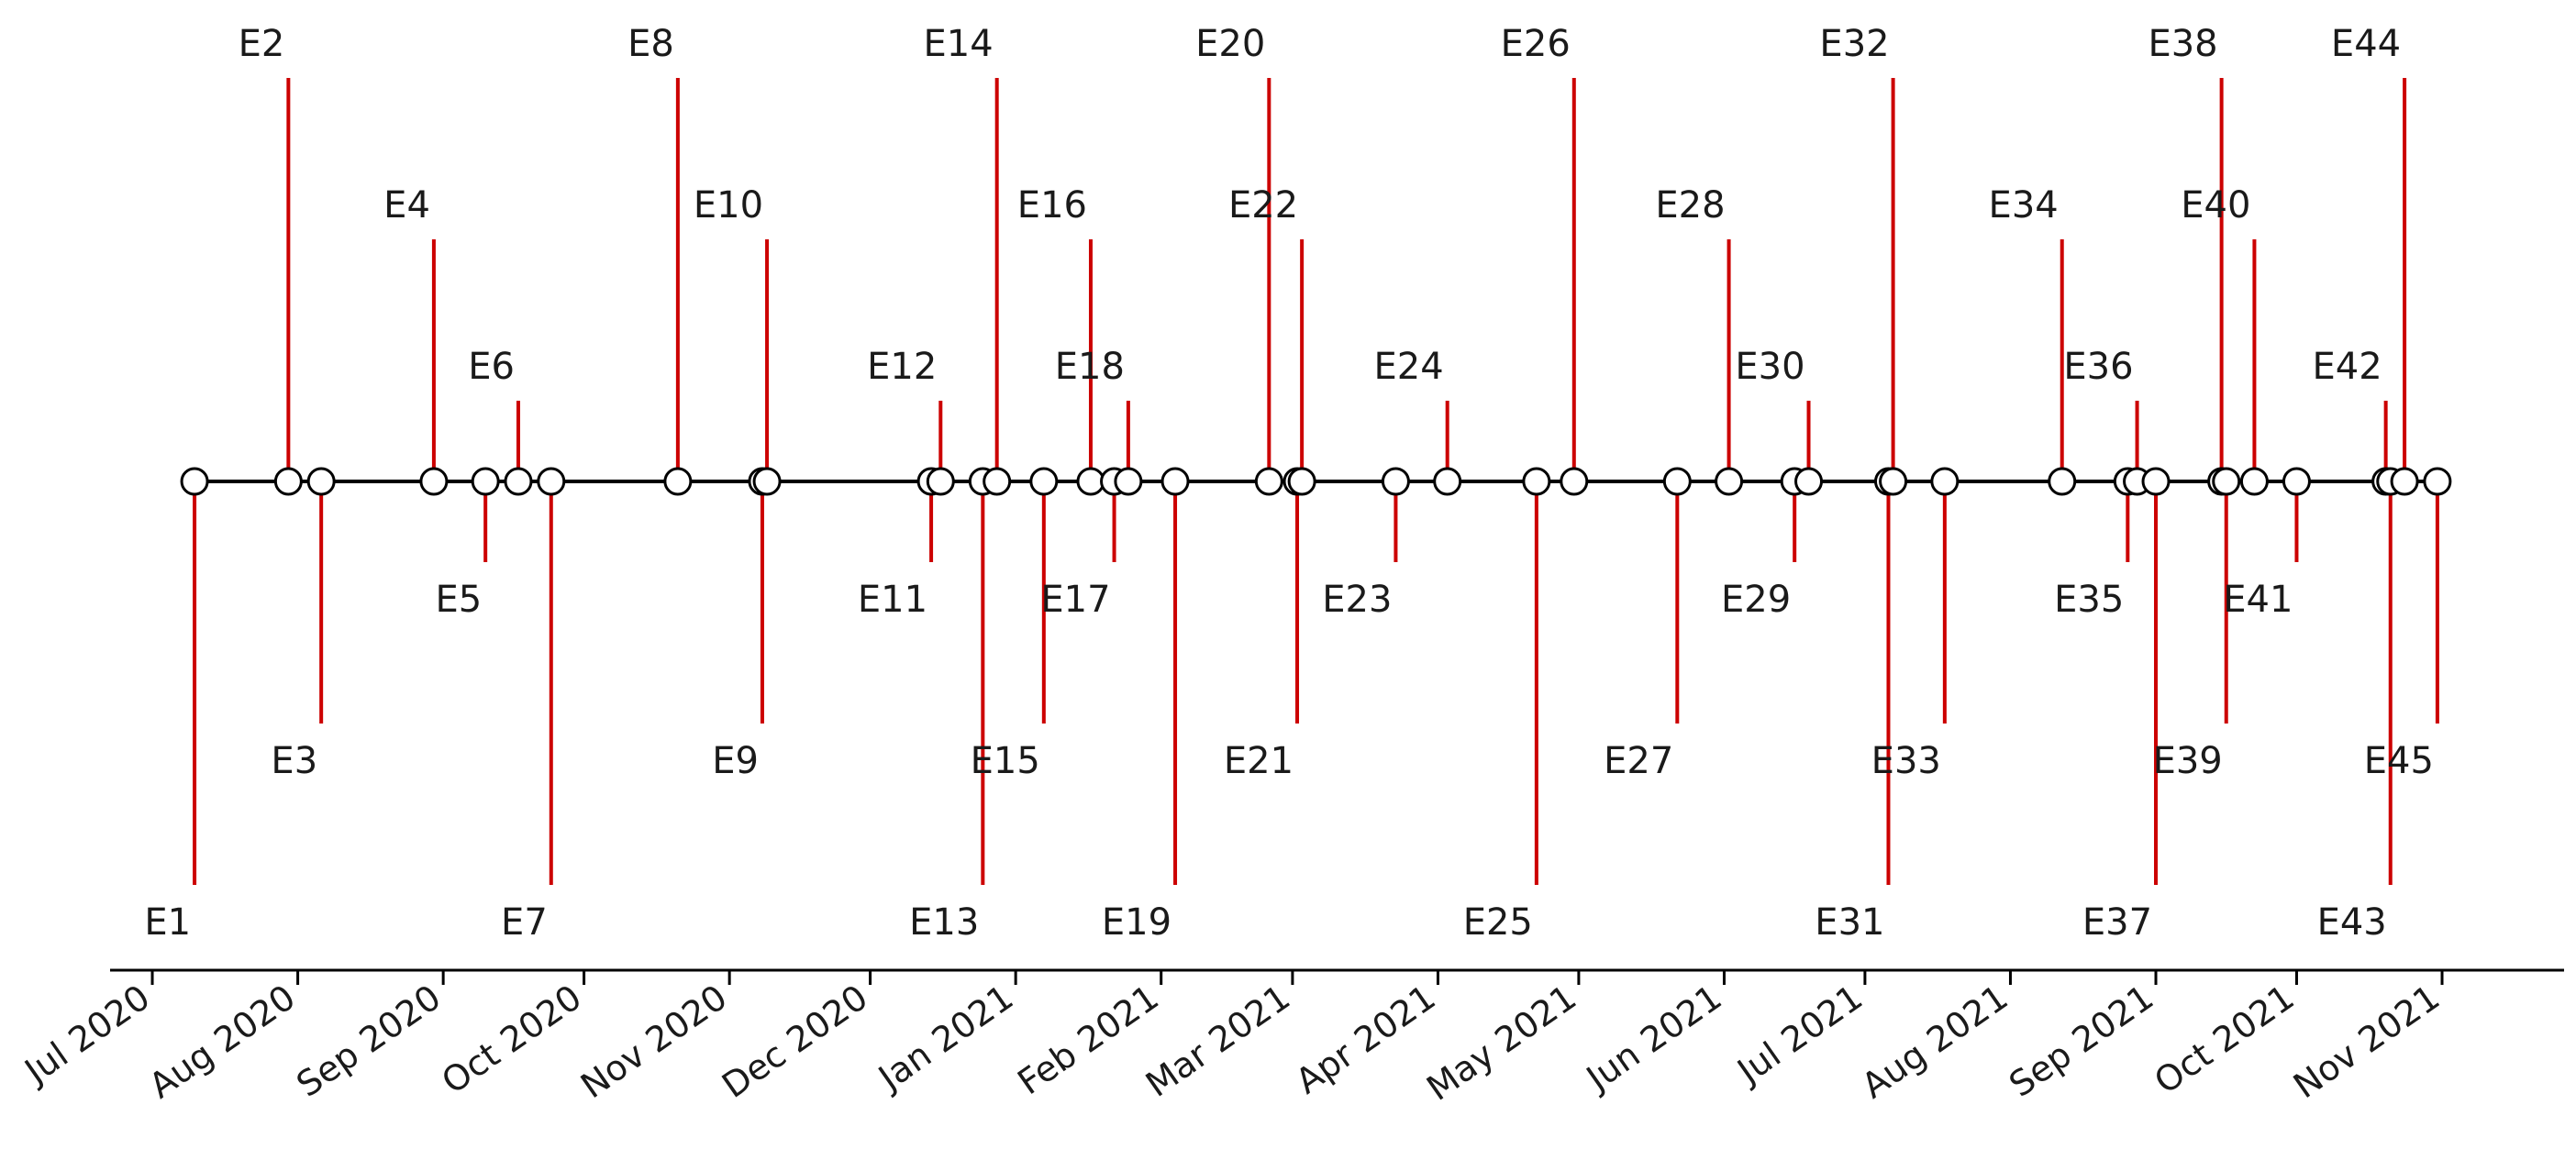  I want to click on x-tick-label: Dec 2020, so click(795, 1041).